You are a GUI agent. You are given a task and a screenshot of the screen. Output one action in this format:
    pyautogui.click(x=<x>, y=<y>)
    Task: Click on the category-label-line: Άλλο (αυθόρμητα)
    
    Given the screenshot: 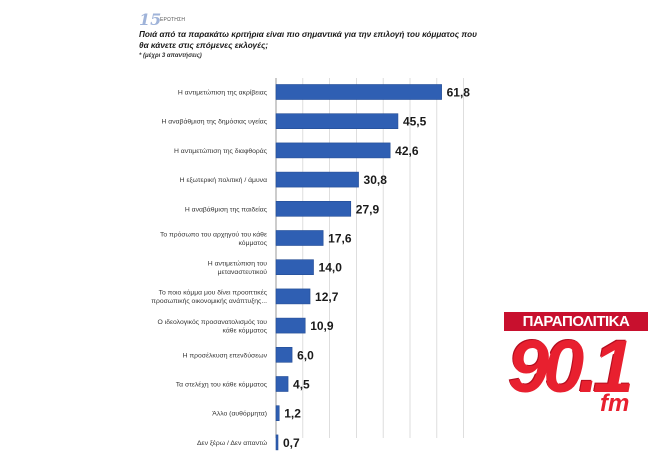 What is the action you would take?
    pyautogui.click(x=239, y=414)
    